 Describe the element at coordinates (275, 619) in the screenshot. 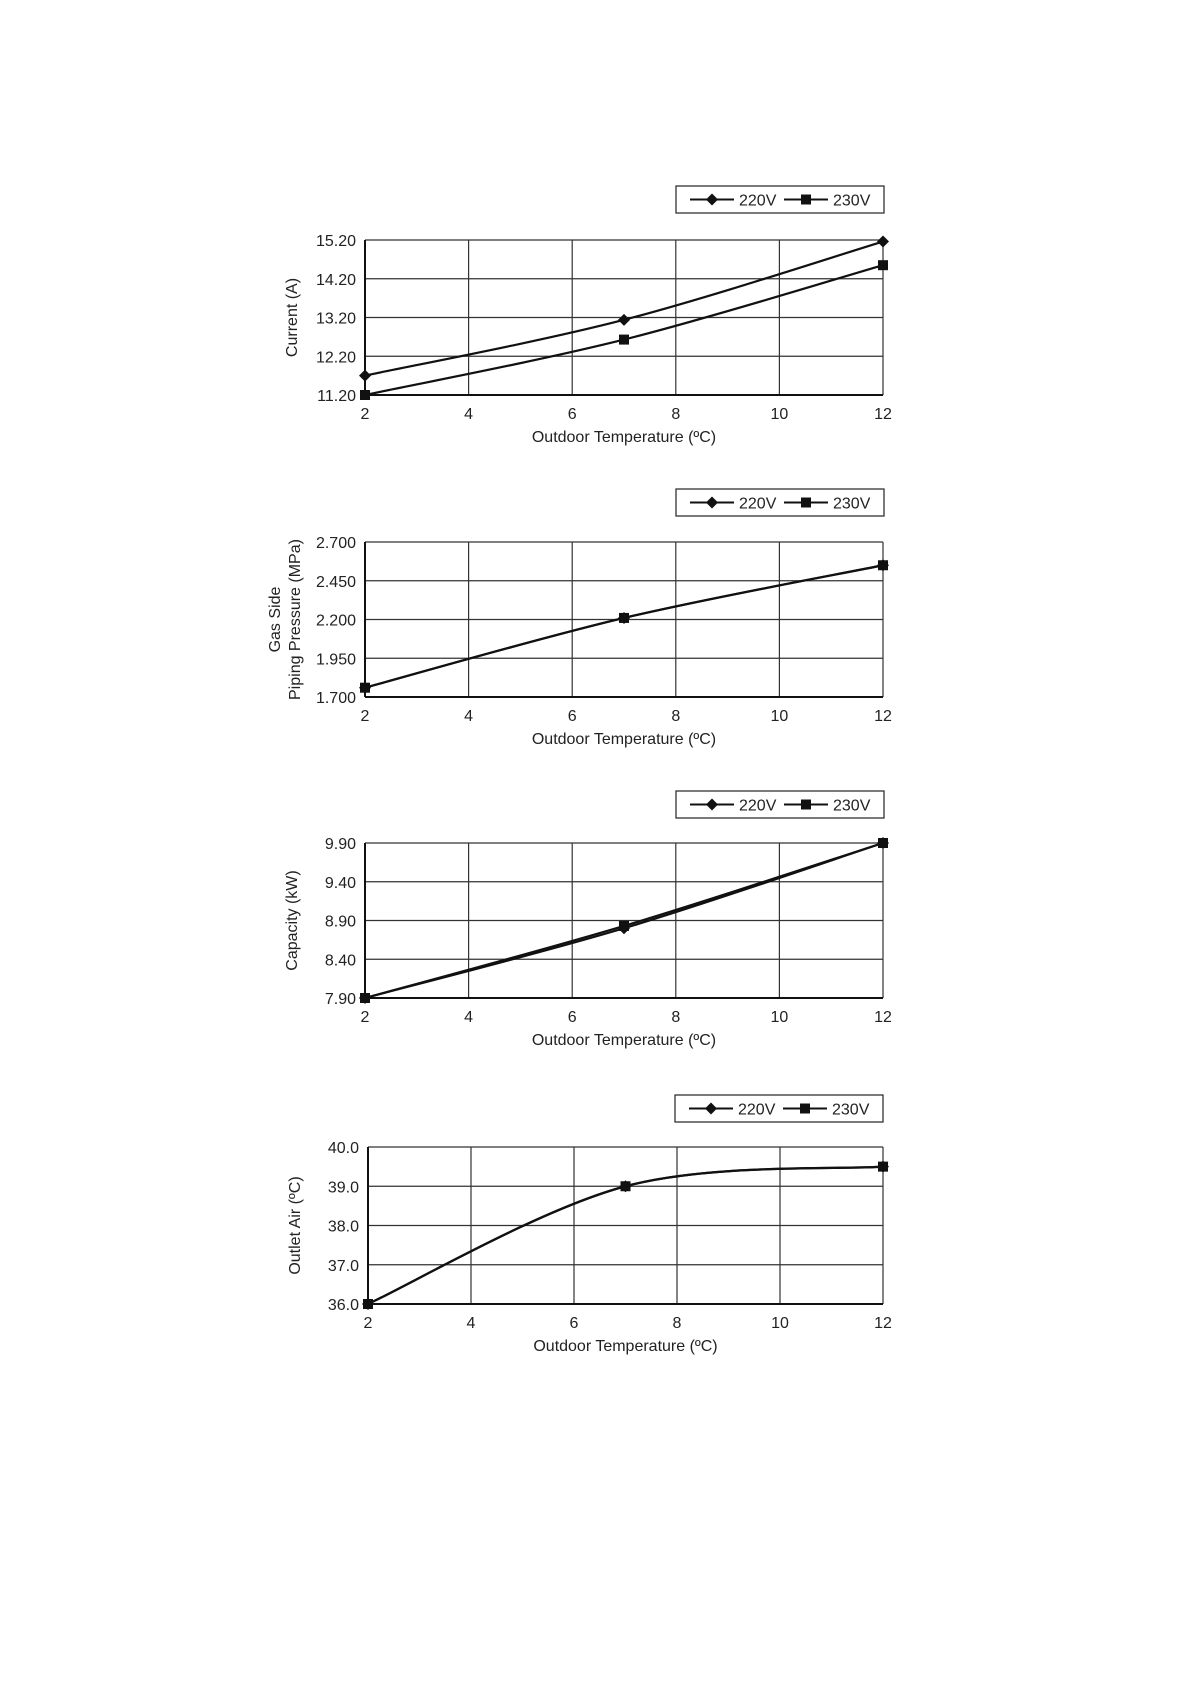

I see `y-axis-label: Gas Side` at that location.